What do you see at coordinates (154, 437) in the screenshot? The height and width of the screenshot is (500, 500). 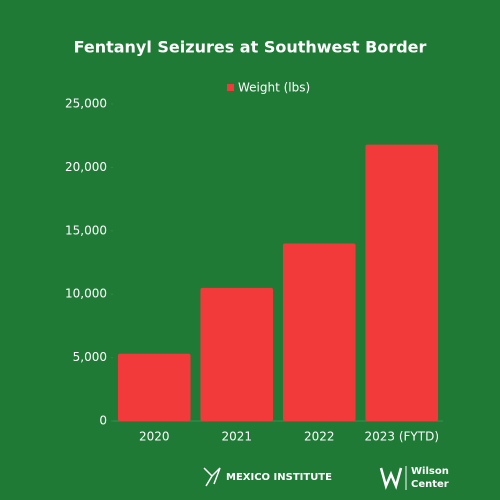 I see `x-tick-label: 2020` at bounding box center [154, 437].